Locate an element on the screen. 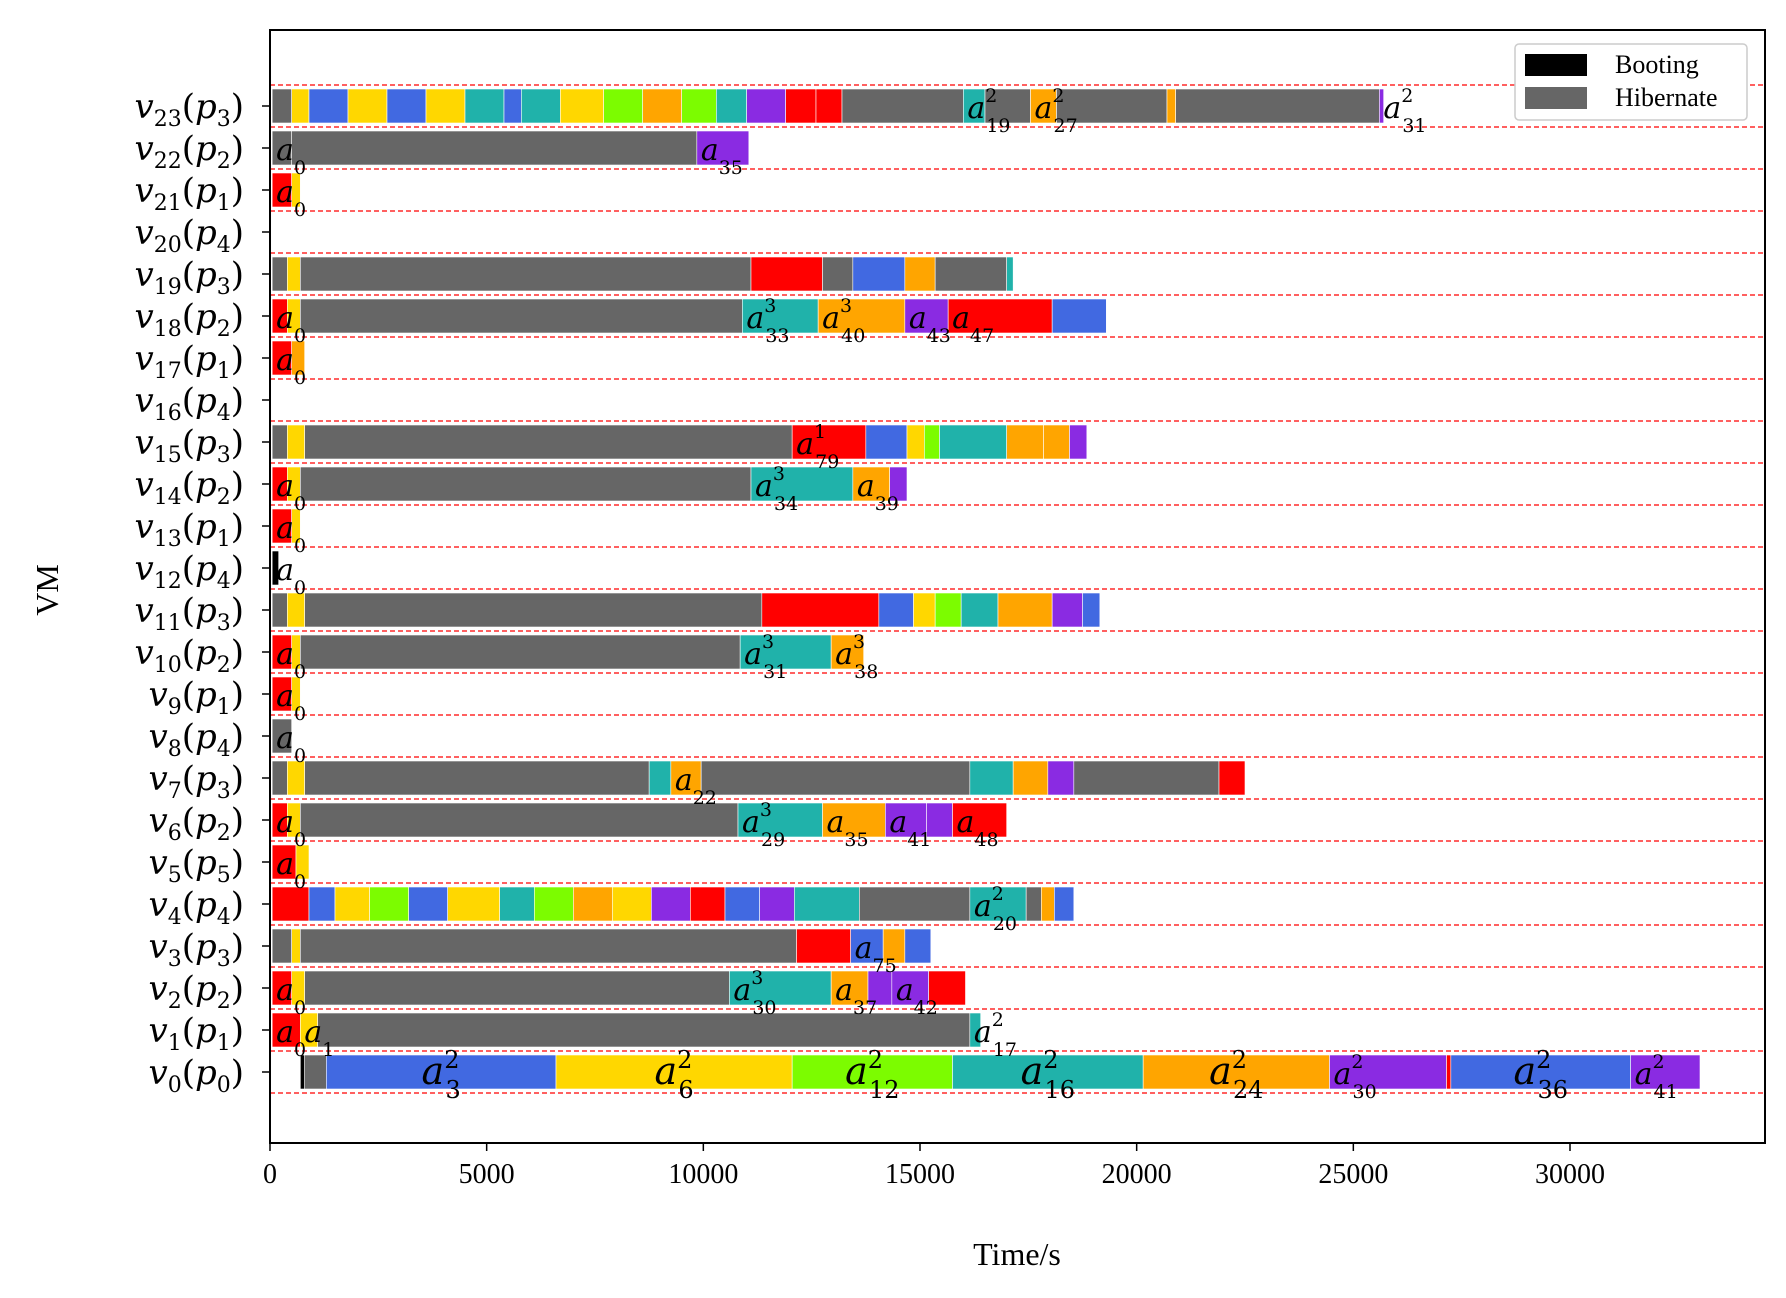 The height and width of the screenshot is (1298, 1786). y-tick-label: v2(p2) is located at coordinates (196, 991).